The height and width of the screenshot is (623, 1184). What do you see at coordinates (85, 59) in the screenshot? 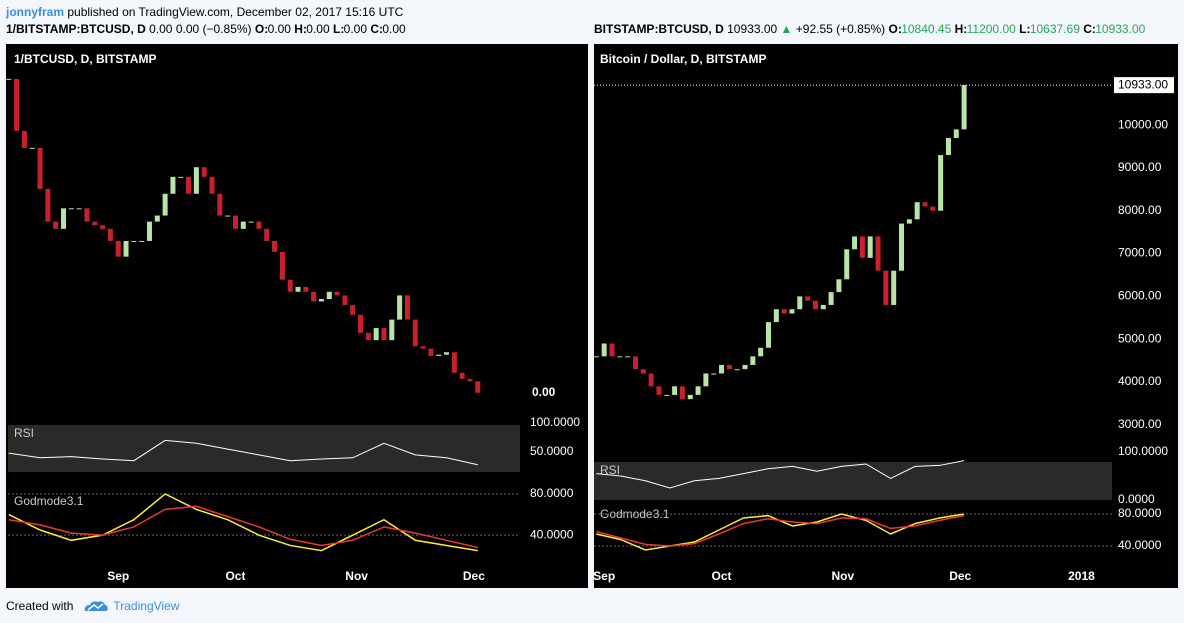
I see `panel-title: 1/BTCUSD, D, BITSTAMP` at bounding box center [85, 59].